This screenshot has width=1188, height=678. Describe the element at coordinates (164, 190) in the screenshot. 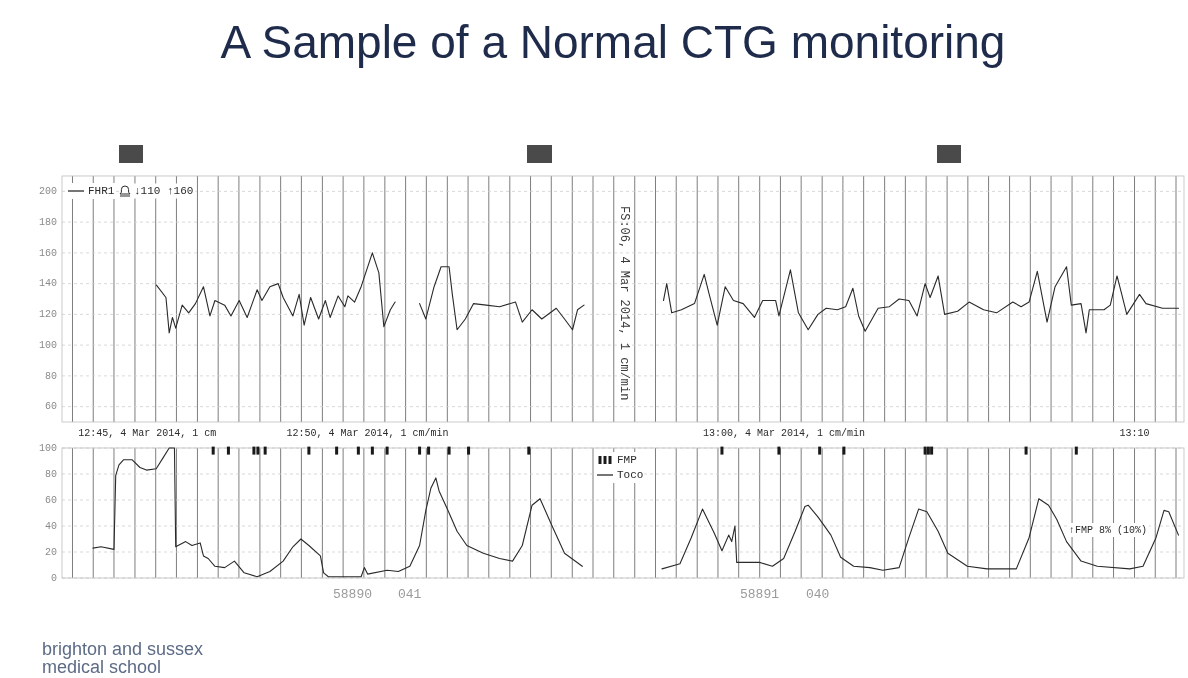

I see `annotation: ↓110 ↑160` at that location.